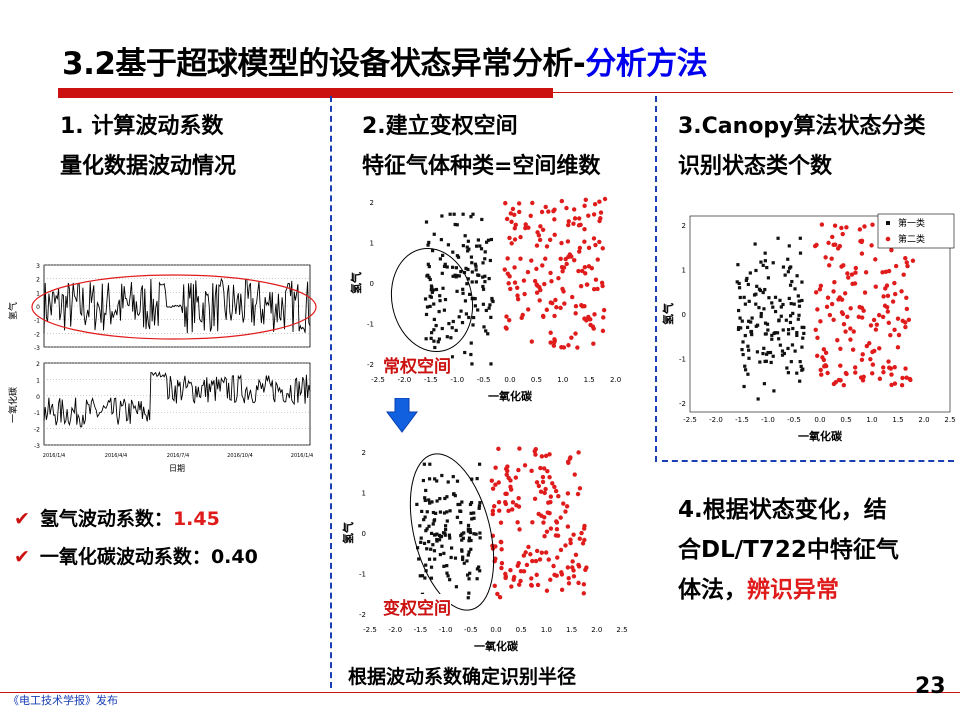 The height and width of the screenshot is (720, 960). What do you see at coordinates (54, 456) in the screenshot?
I see `x-tick-label: 2016/1/4` at bounding box center [54, 456].